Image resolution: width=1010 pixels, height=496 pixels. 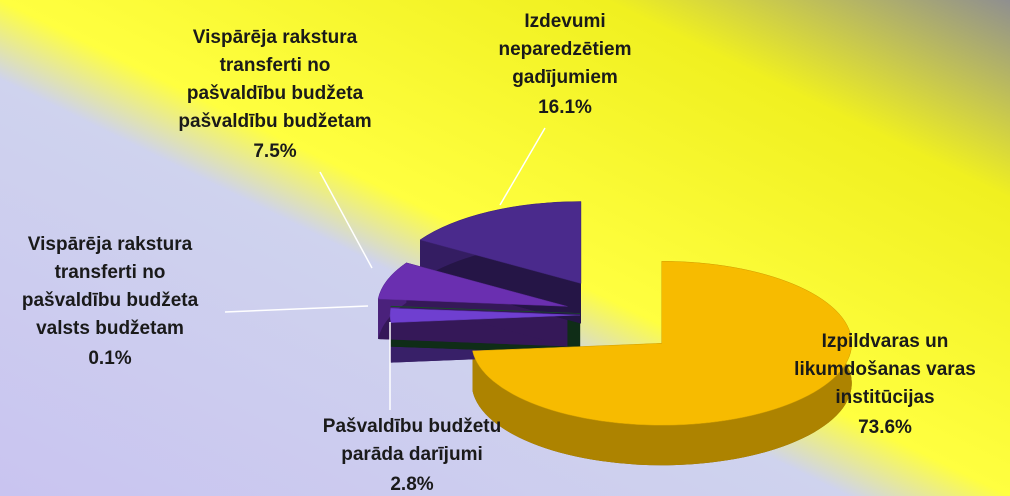 I want to click on slice-label: neparedzētiem, so click(x=564, y=49).